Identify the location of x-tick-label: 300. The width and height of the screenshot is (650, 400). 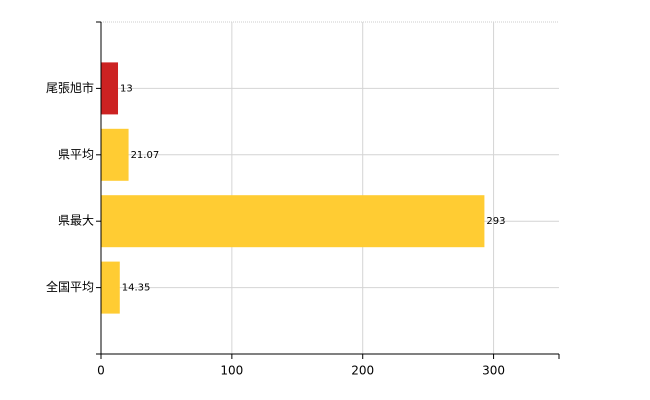
(493, 371).